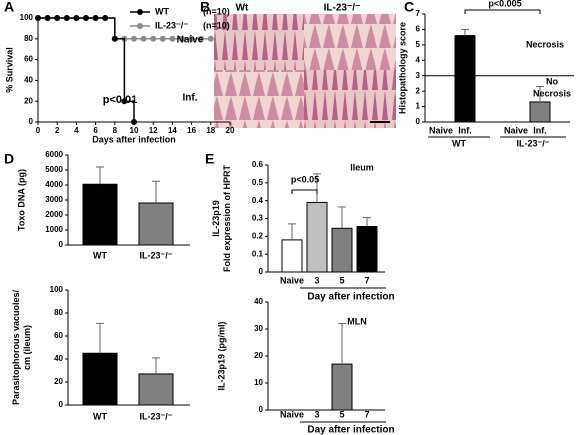  Describe the element at coordinates (54, 184) in the screenshot. I see `y-tick-label: 4000` at that location.